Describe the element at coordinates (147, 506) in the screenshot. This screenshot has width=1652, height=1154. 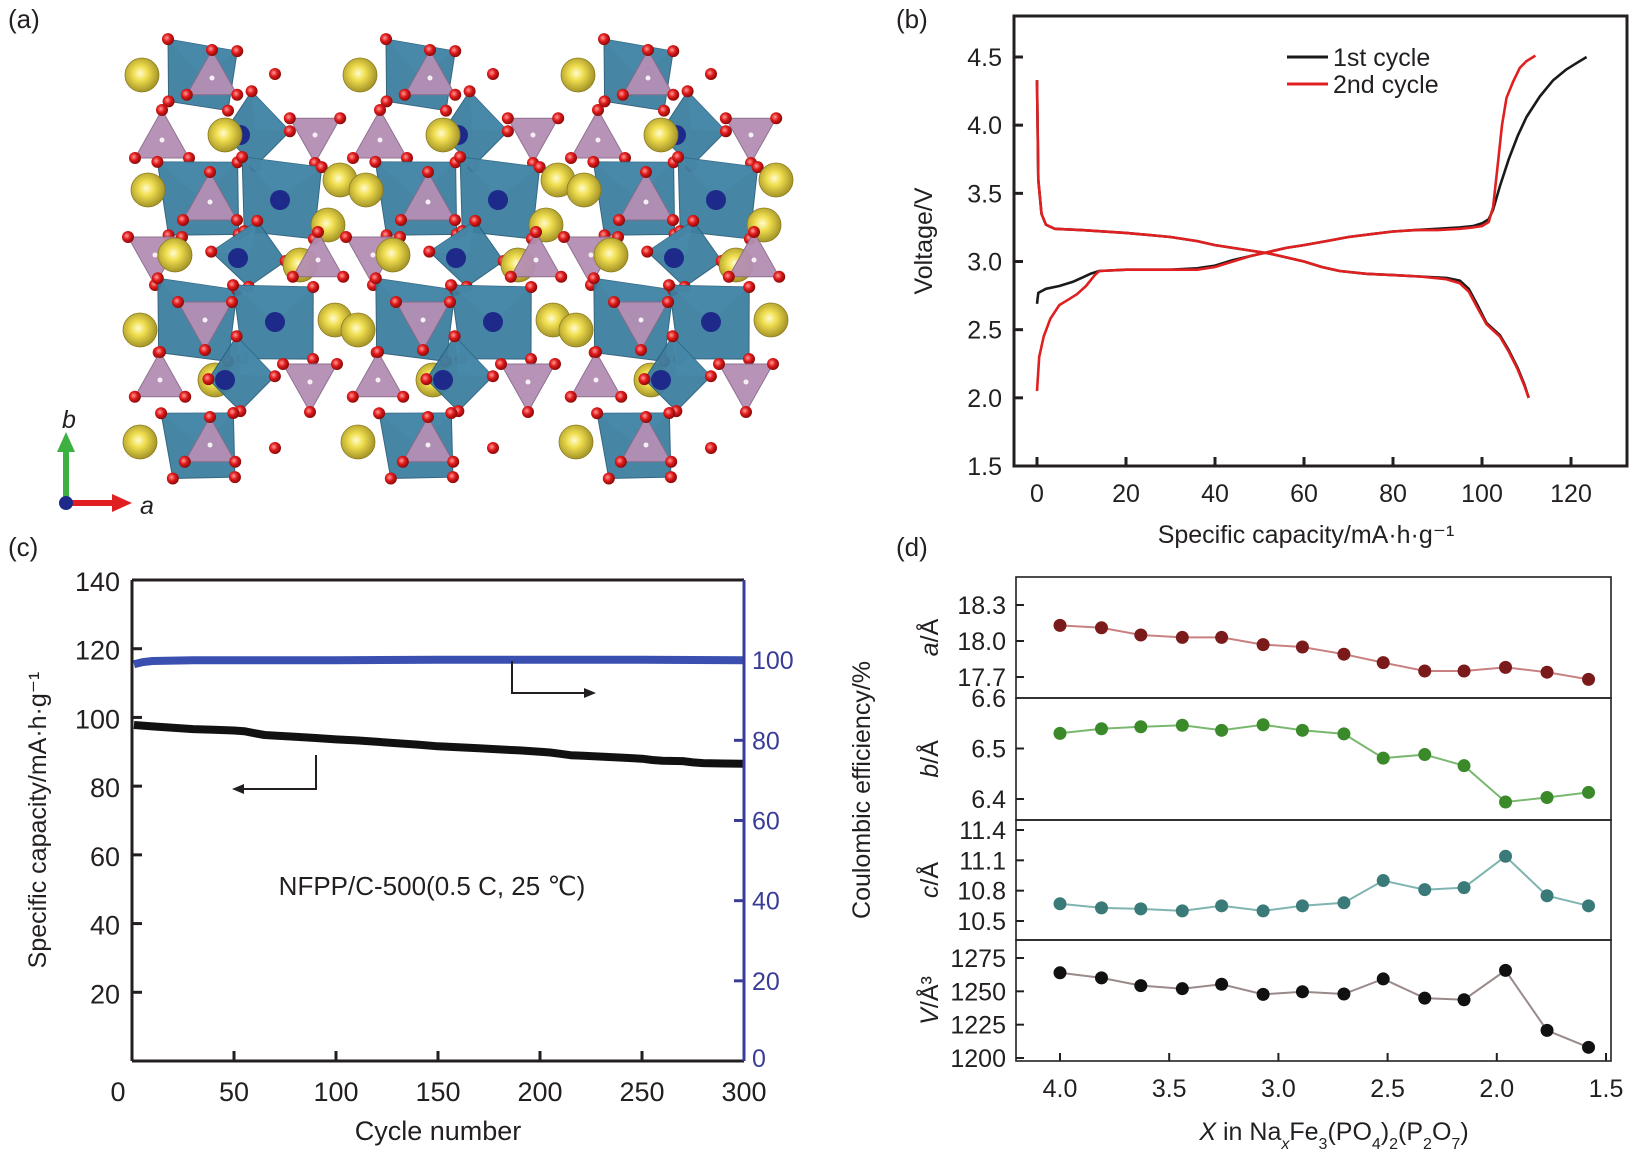
I see `a-axis-label: a` at that location.